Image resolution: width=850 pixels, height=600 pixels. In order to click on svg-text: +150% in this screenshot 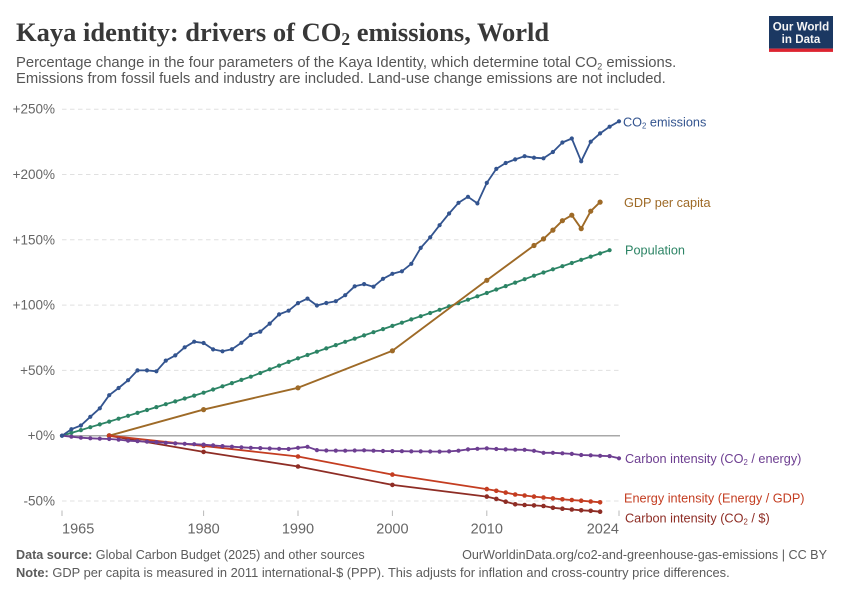, I will do `click(34, 239)`.